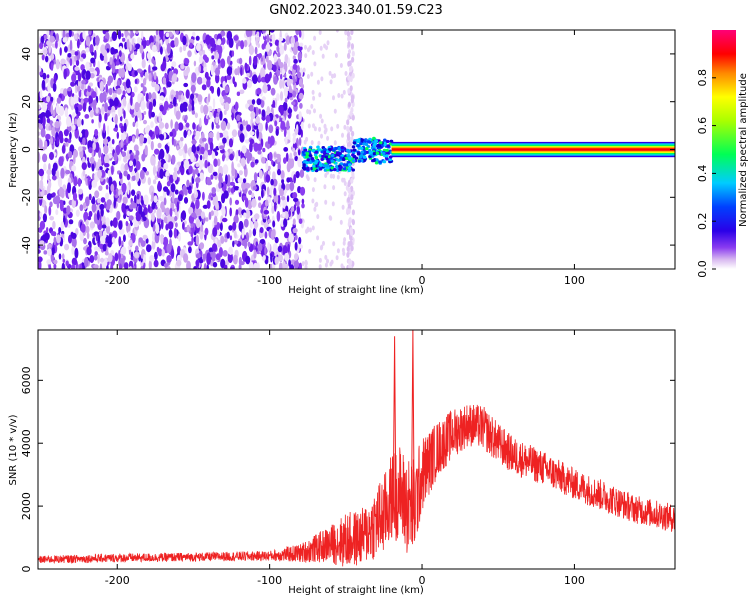 This screenshot has height=600, width=750. What do you see at coordinates (356, 590) in the screenshot?
I see `snr-xlabel: Height of straight line (km)` at bounding box center [356, 590].